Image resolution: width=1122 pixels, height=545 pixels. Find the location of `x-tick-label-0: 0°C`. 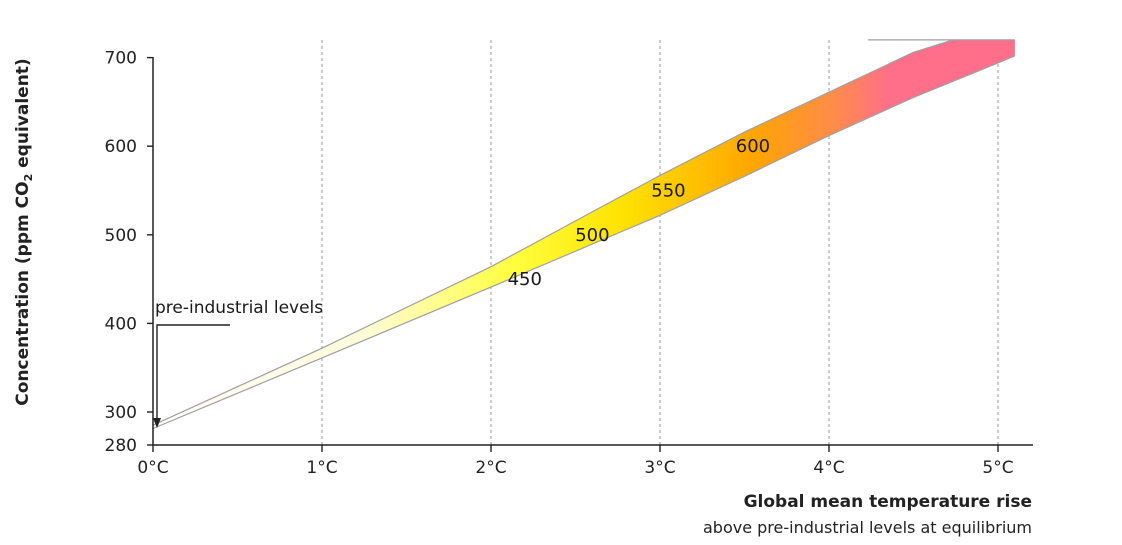

x-tick-label-0: 0°C is located at coordinates (152, 468).